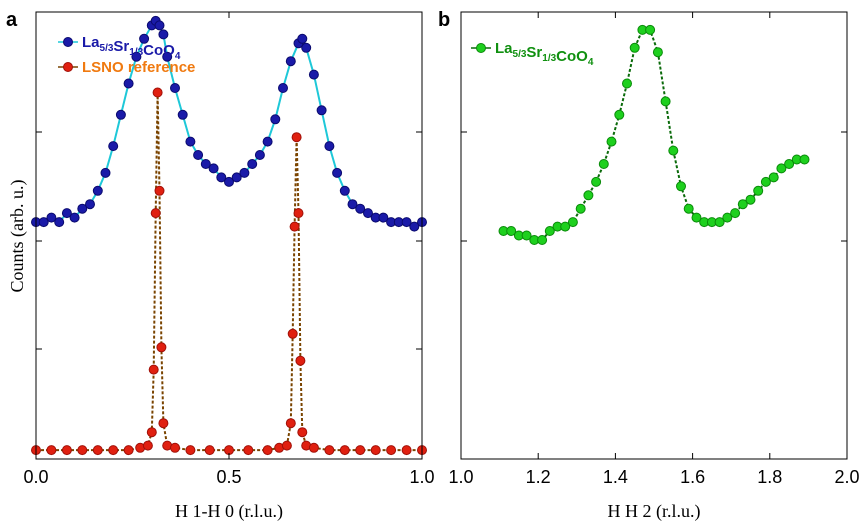 The width and height of the screenshot is (865, 527). Describe the element at coordinates (444, 20) in the screenshot. I see `panel-b-label: b` at that location.